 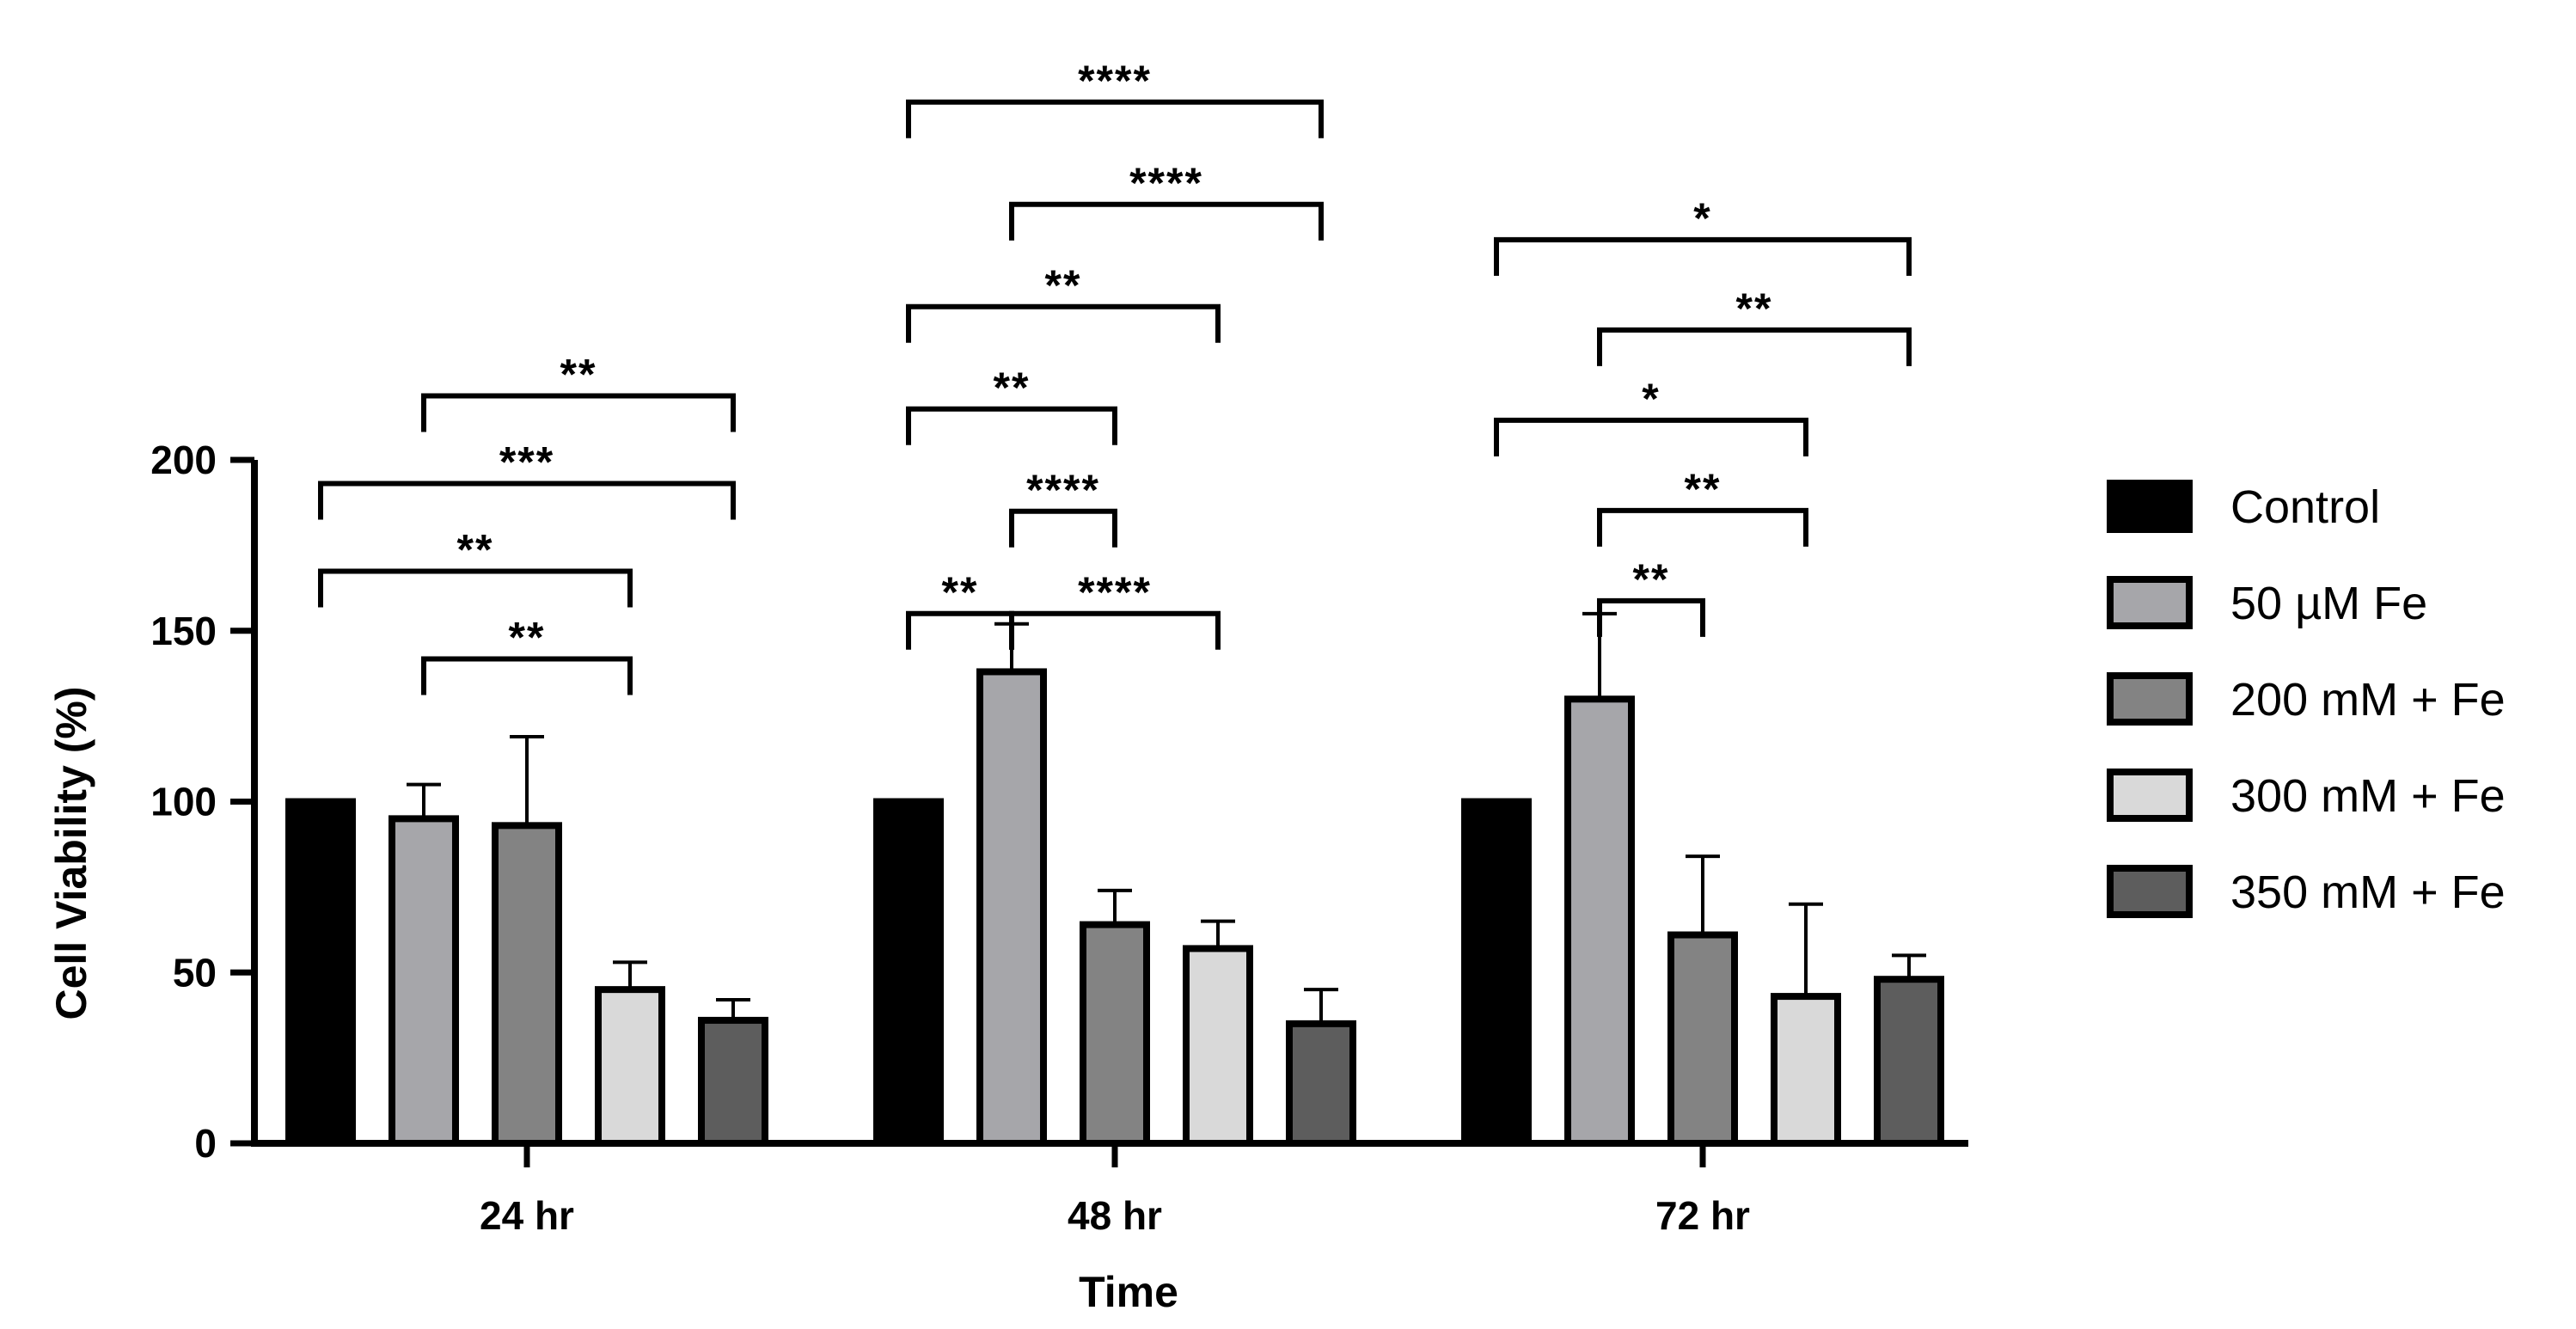 I want to click on y-tick-label: 50, so click(x=195, y=972).